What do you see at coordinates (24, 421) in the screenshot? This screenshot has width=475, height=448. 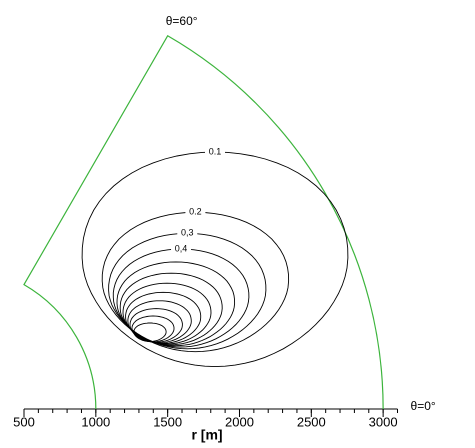 I see `x-tick-label: 500` at bounding box center [24, 421].